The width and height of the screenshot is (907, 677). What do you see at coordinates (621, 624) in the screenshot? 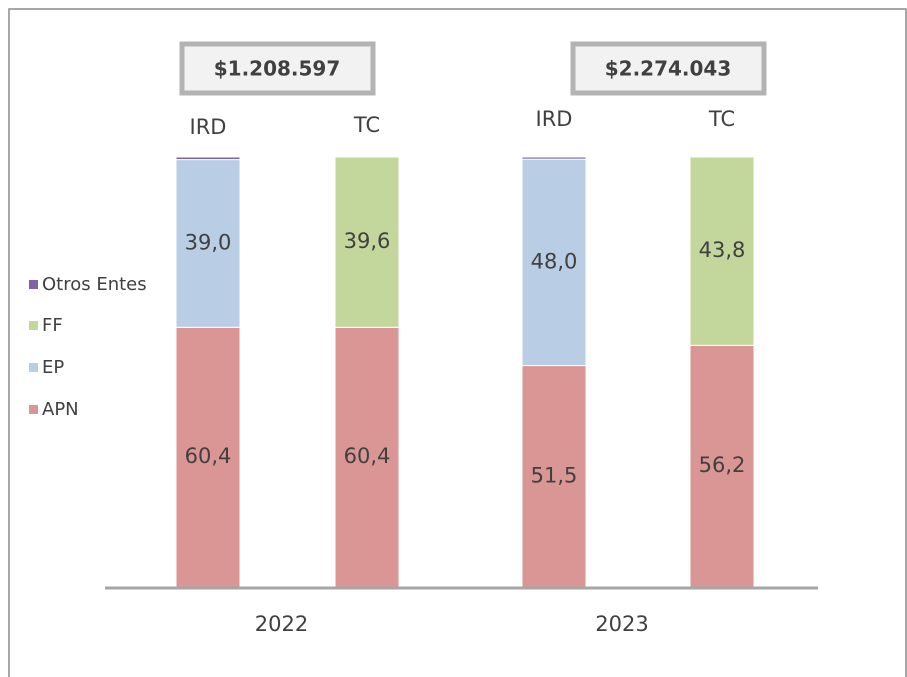
I see `group-label: 2023` at bounding box center [621, 624].